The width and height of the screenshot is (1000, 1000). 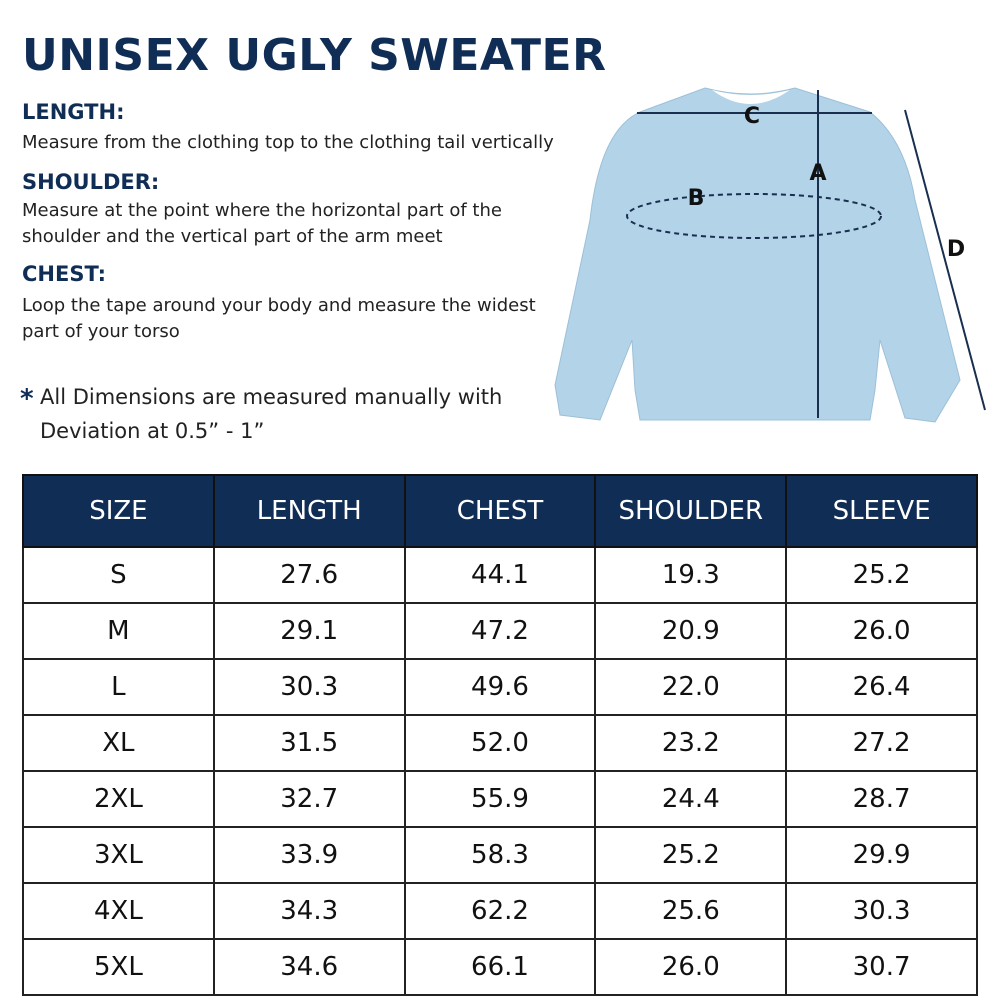 I want to click on column-header: LENGTH, so click(x=309, y=511).